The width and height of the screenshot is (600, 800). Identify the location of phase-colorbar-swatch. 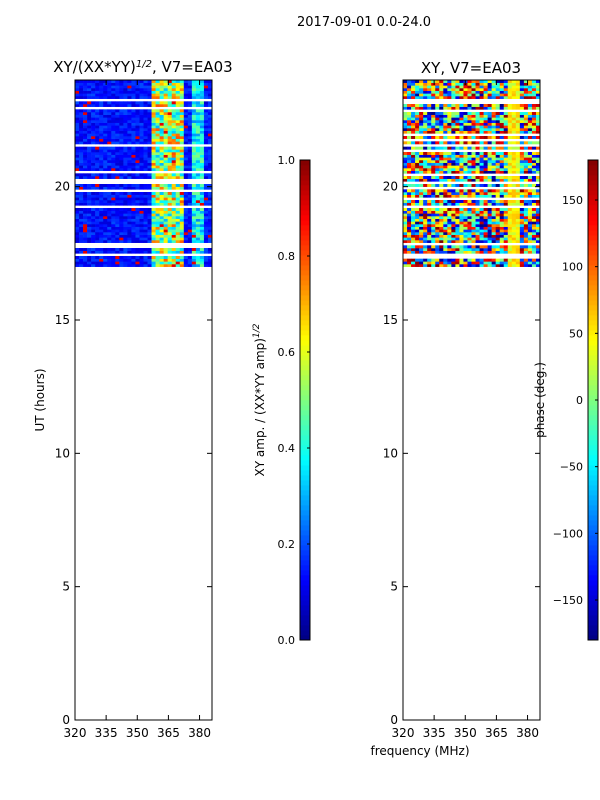
(593, 578).